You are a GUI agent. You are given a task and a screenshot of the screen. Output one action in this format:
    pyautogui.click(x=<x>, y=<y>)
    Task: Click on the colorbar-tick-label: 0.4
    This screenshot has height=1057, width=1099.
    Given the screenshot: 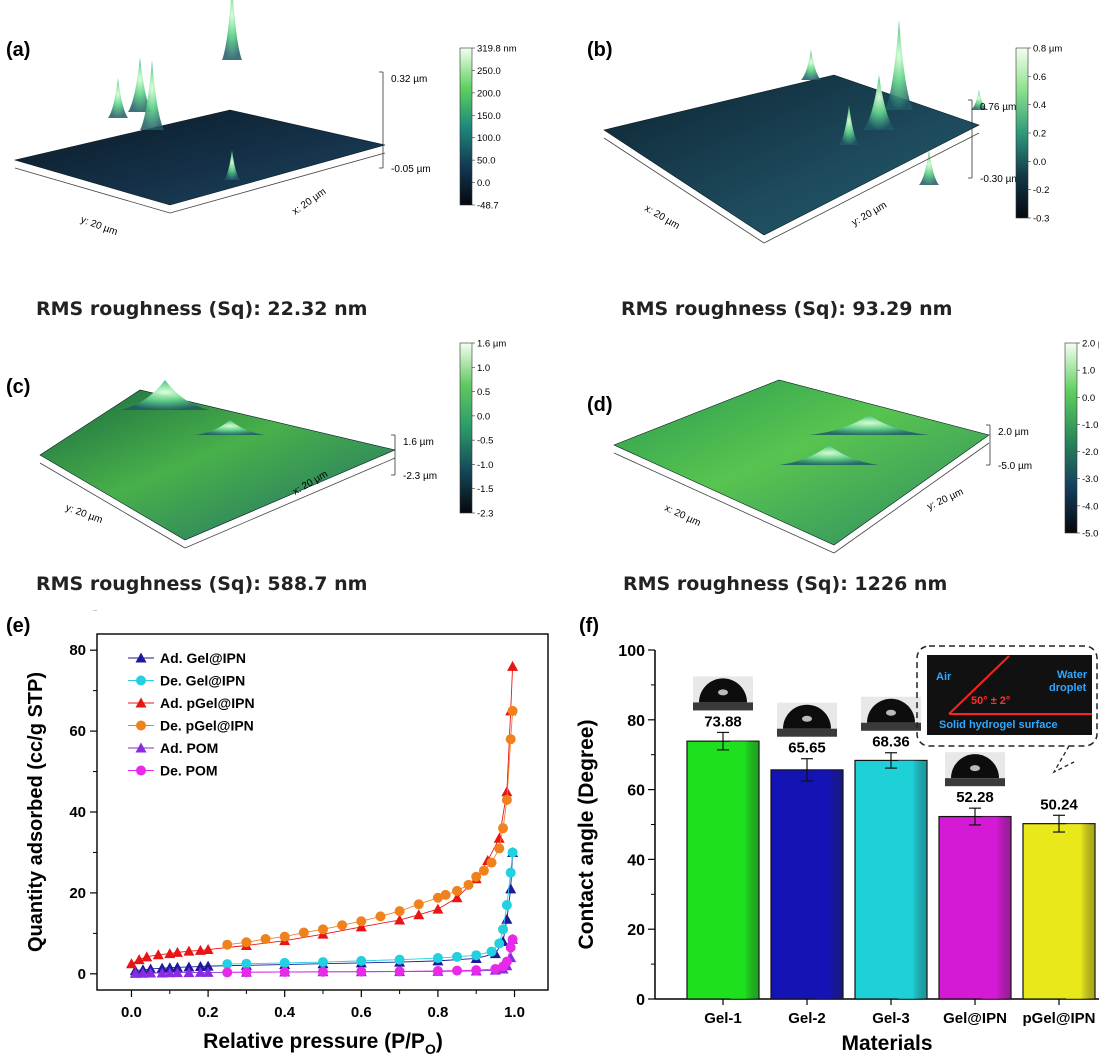 What is the action you would take?
    pyautogui.click(x=1039, y=105)
    